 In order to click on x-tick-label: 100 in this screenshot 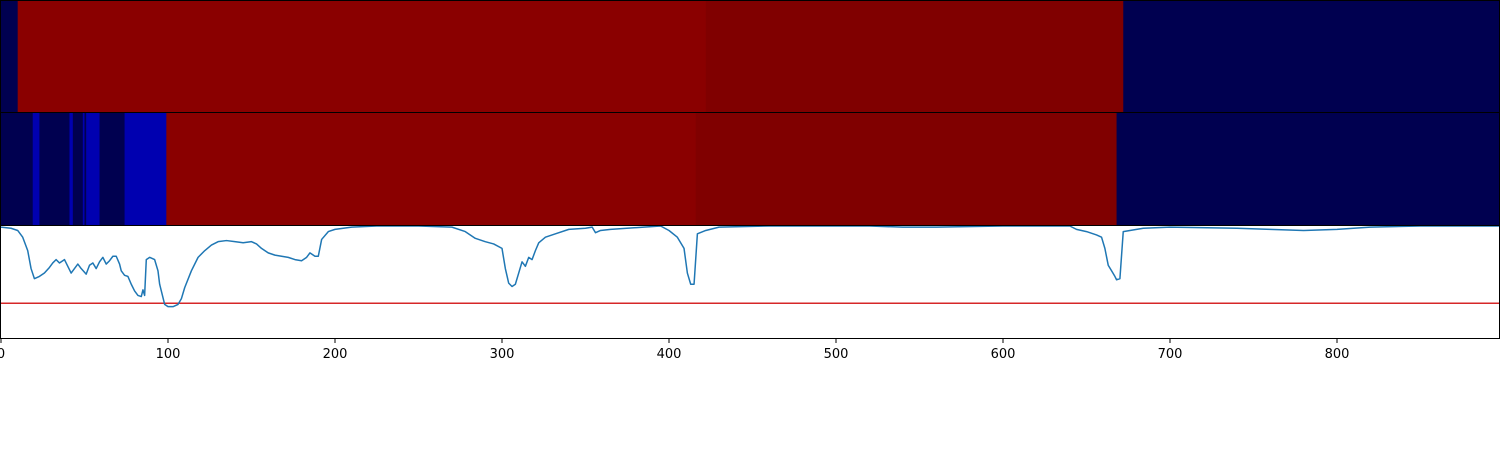, I will do `click(168, 354)`.